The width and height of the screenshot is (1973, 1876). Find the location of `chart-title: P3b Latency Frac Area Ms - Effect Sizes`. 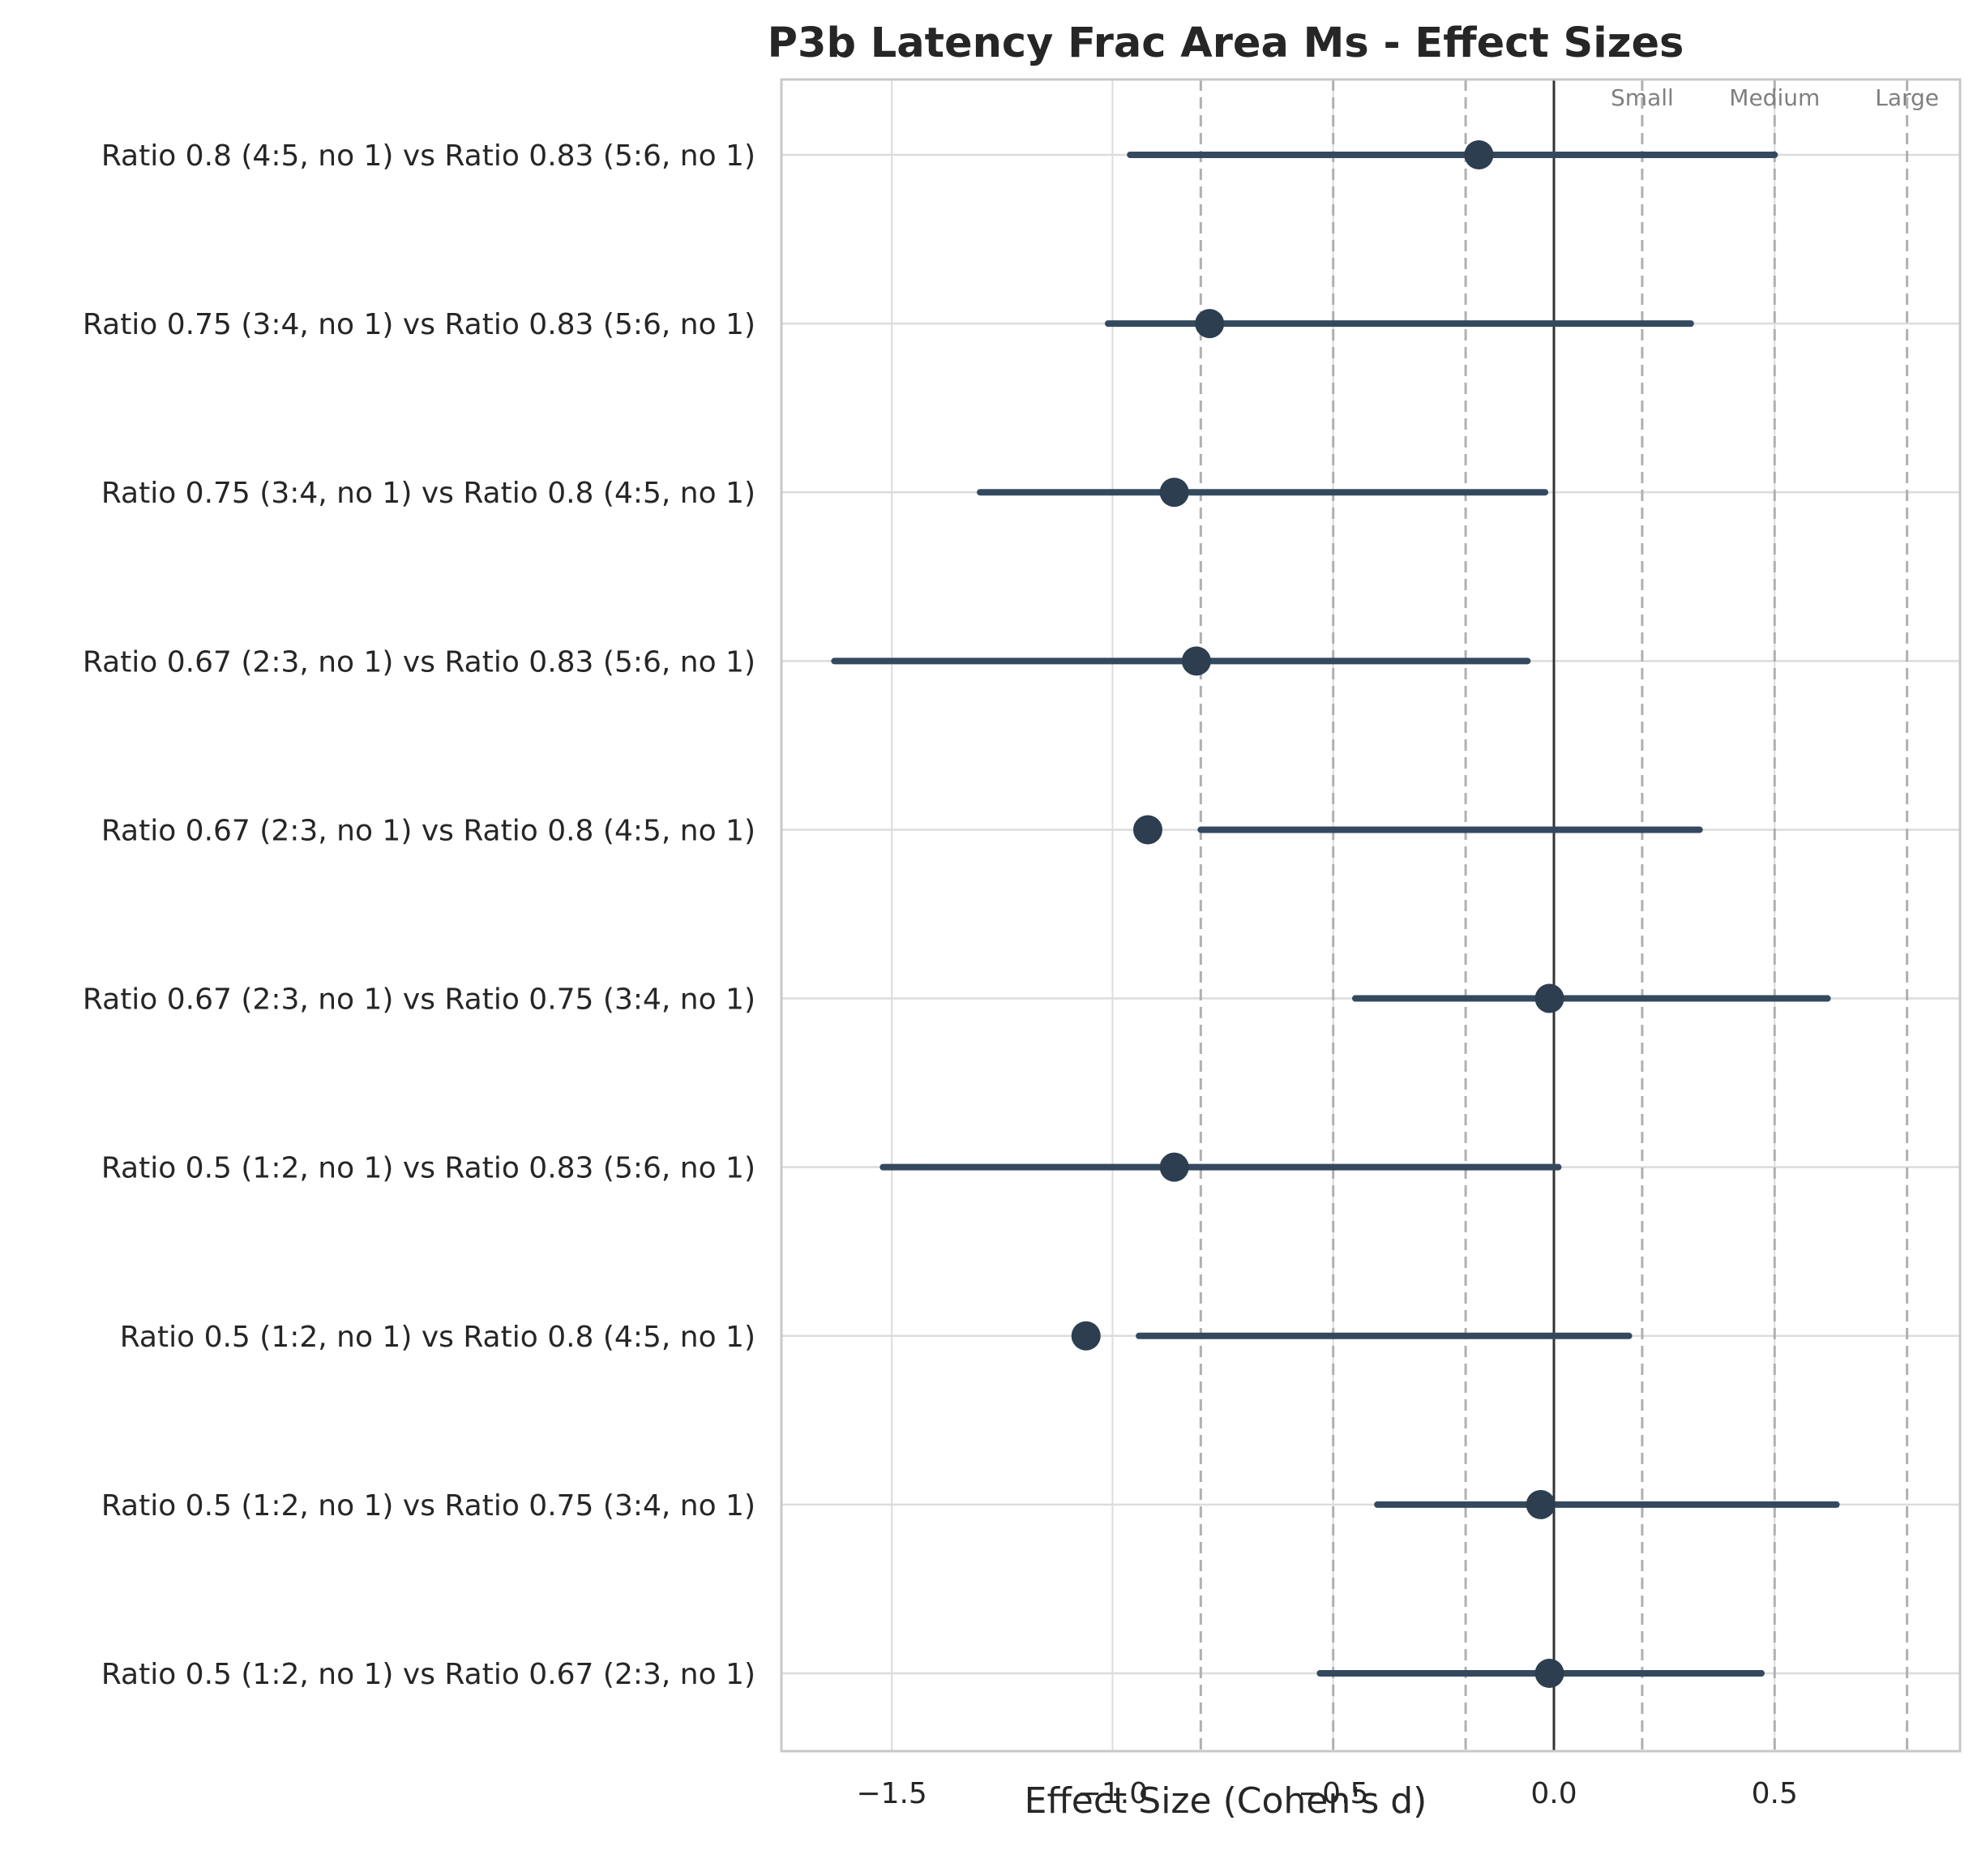

chart-title: P3b Latency Frac Area Ms - Effect Sizes is located at coordinates (1226, 43).